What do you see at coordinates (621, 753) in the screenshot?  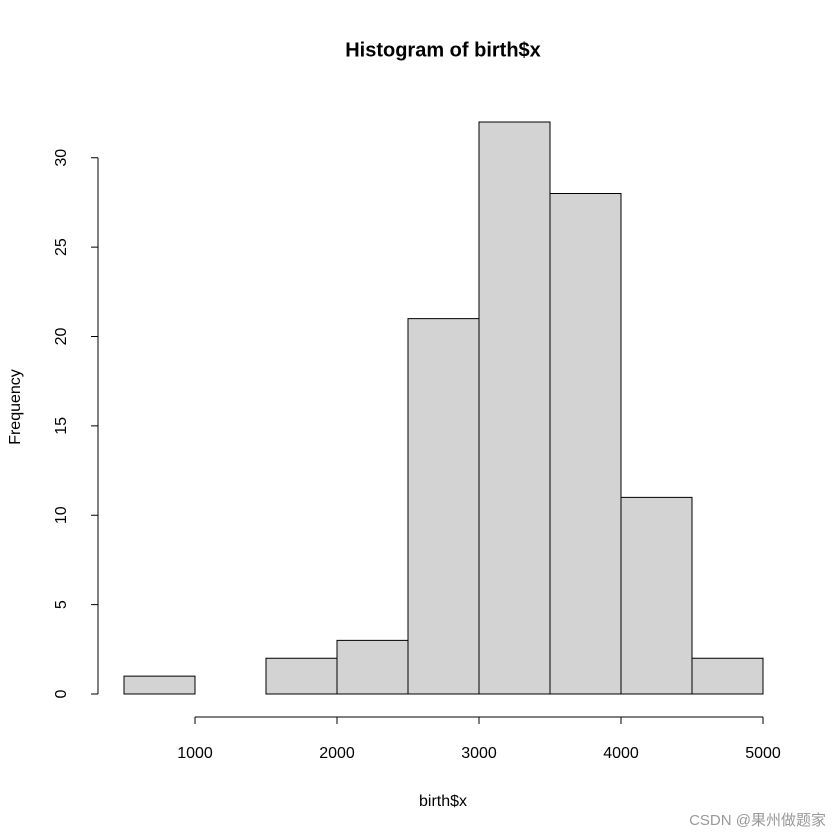 I see `x-tick-label: 4000` at bounding box center [621, 753].